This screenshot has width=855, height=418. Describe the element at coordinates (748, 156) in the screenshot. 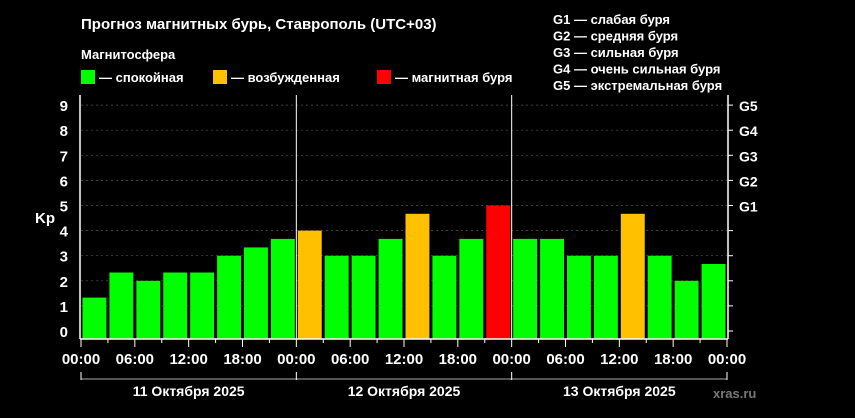

I see `g-scale-tick-label: G3` at that location.